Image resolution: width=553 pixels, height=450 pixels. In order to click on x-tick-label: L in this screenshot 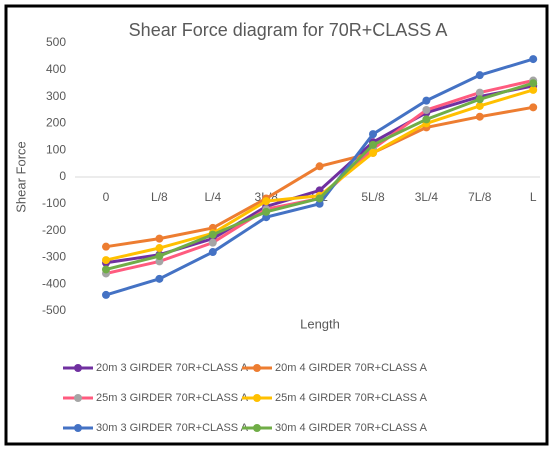, I will do `click(533, 197)`.